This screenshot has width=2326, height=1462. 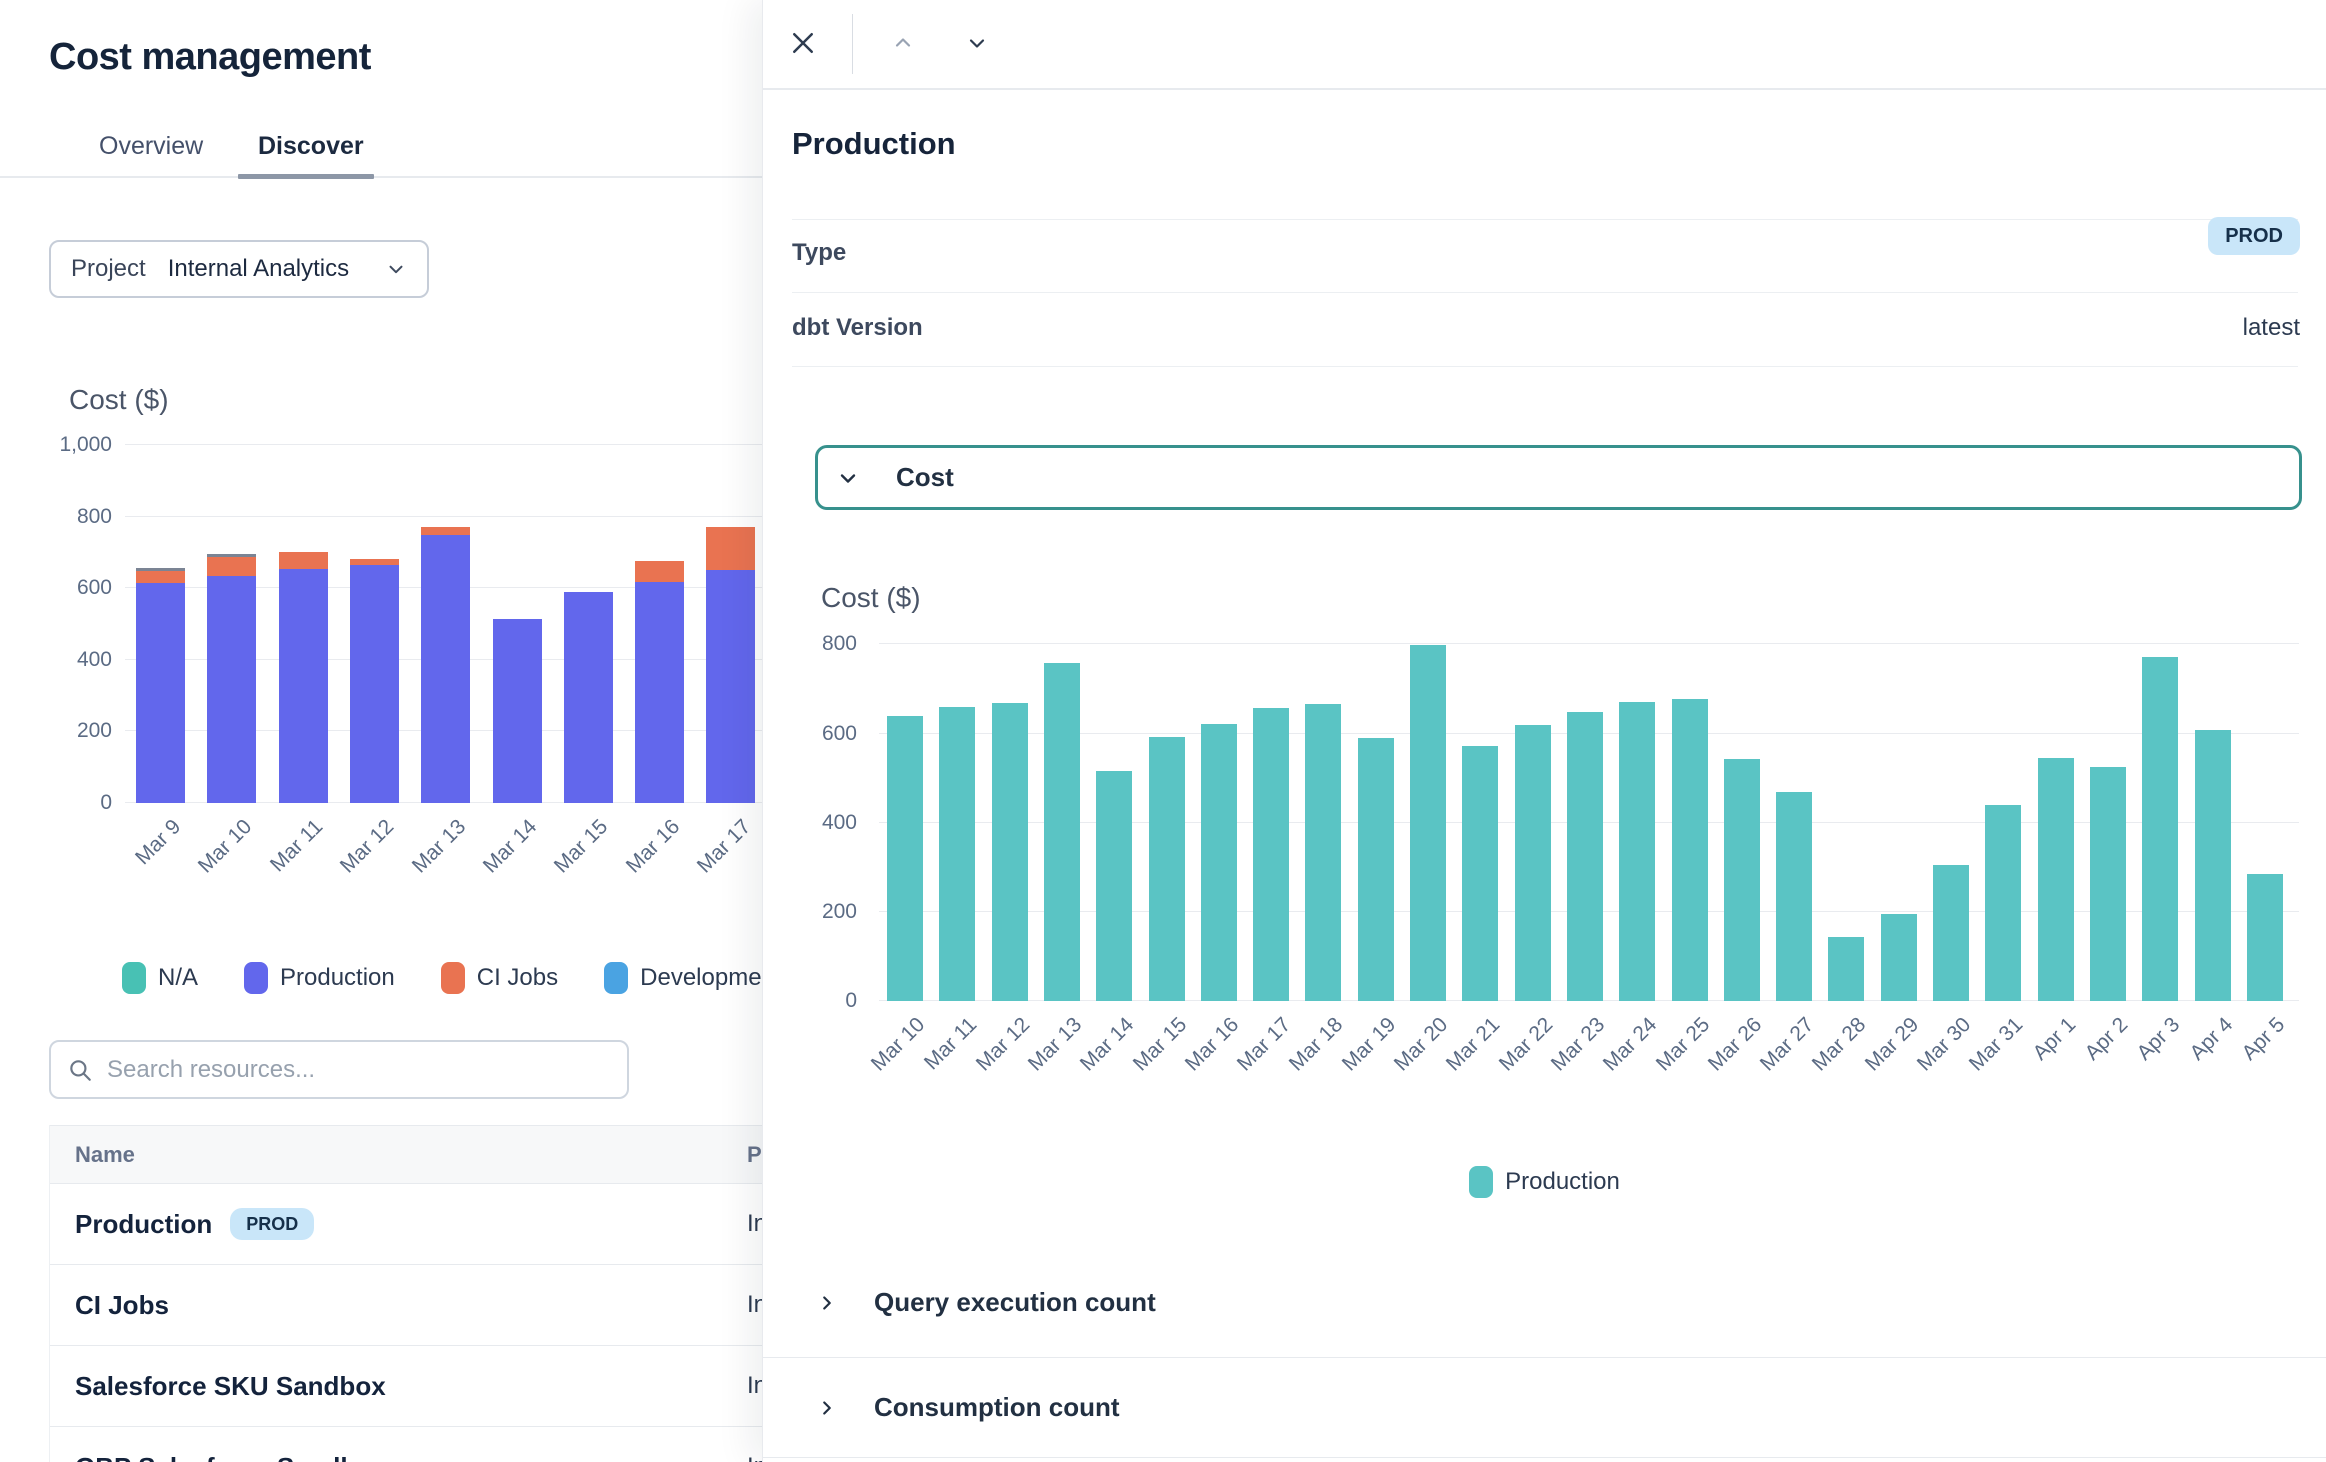 I want to click on close-drawer-button, so click(x=803, y=44).